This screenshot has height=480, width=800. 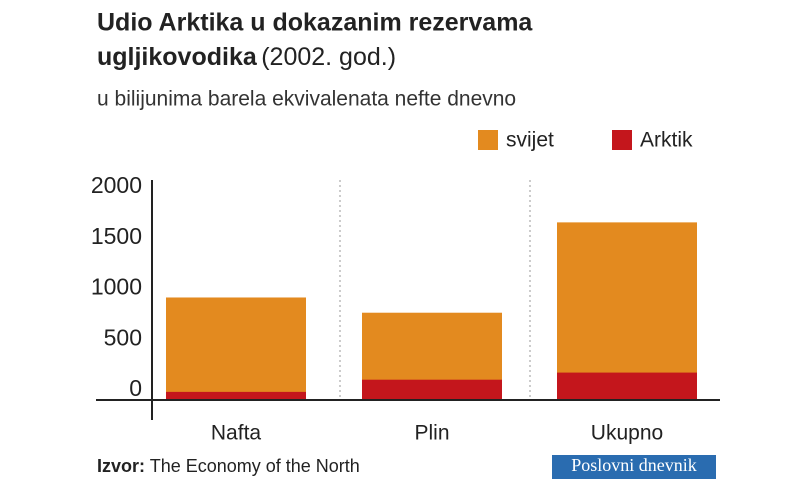 What do you see at coordinates (116, 236) in the screenshot?
I see `y-tick-label: 1500` at bounding box center [116, 236].